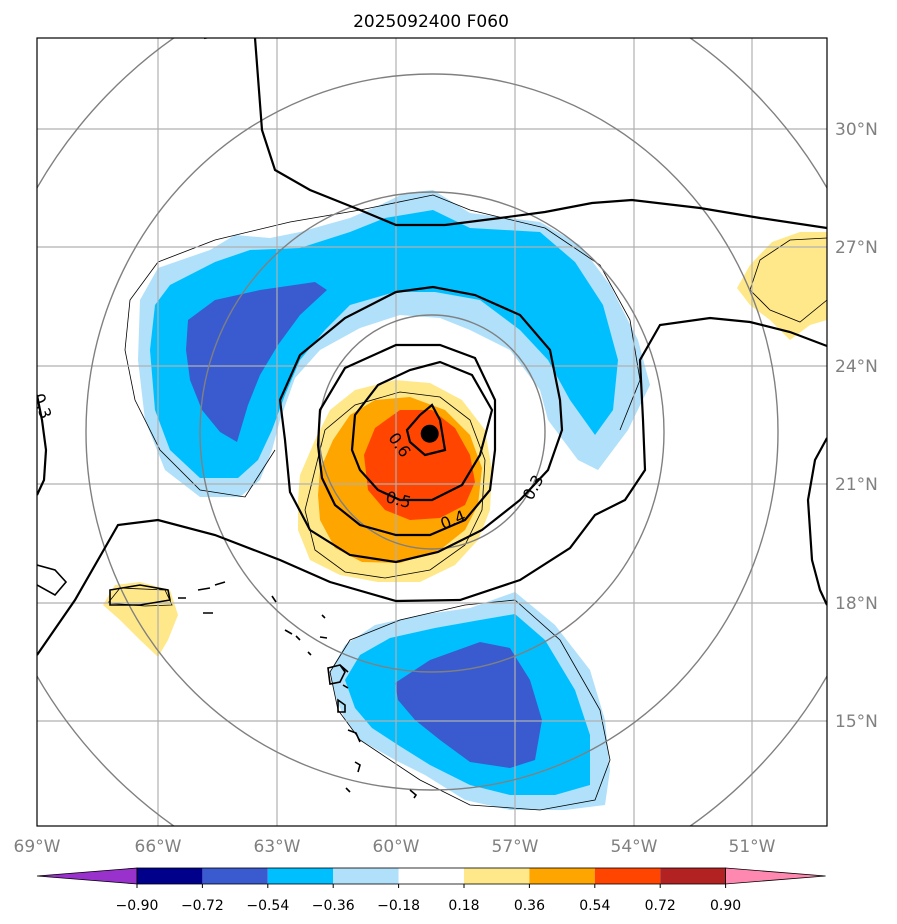  I want to click on thin-contour-north, so click(399, 312).